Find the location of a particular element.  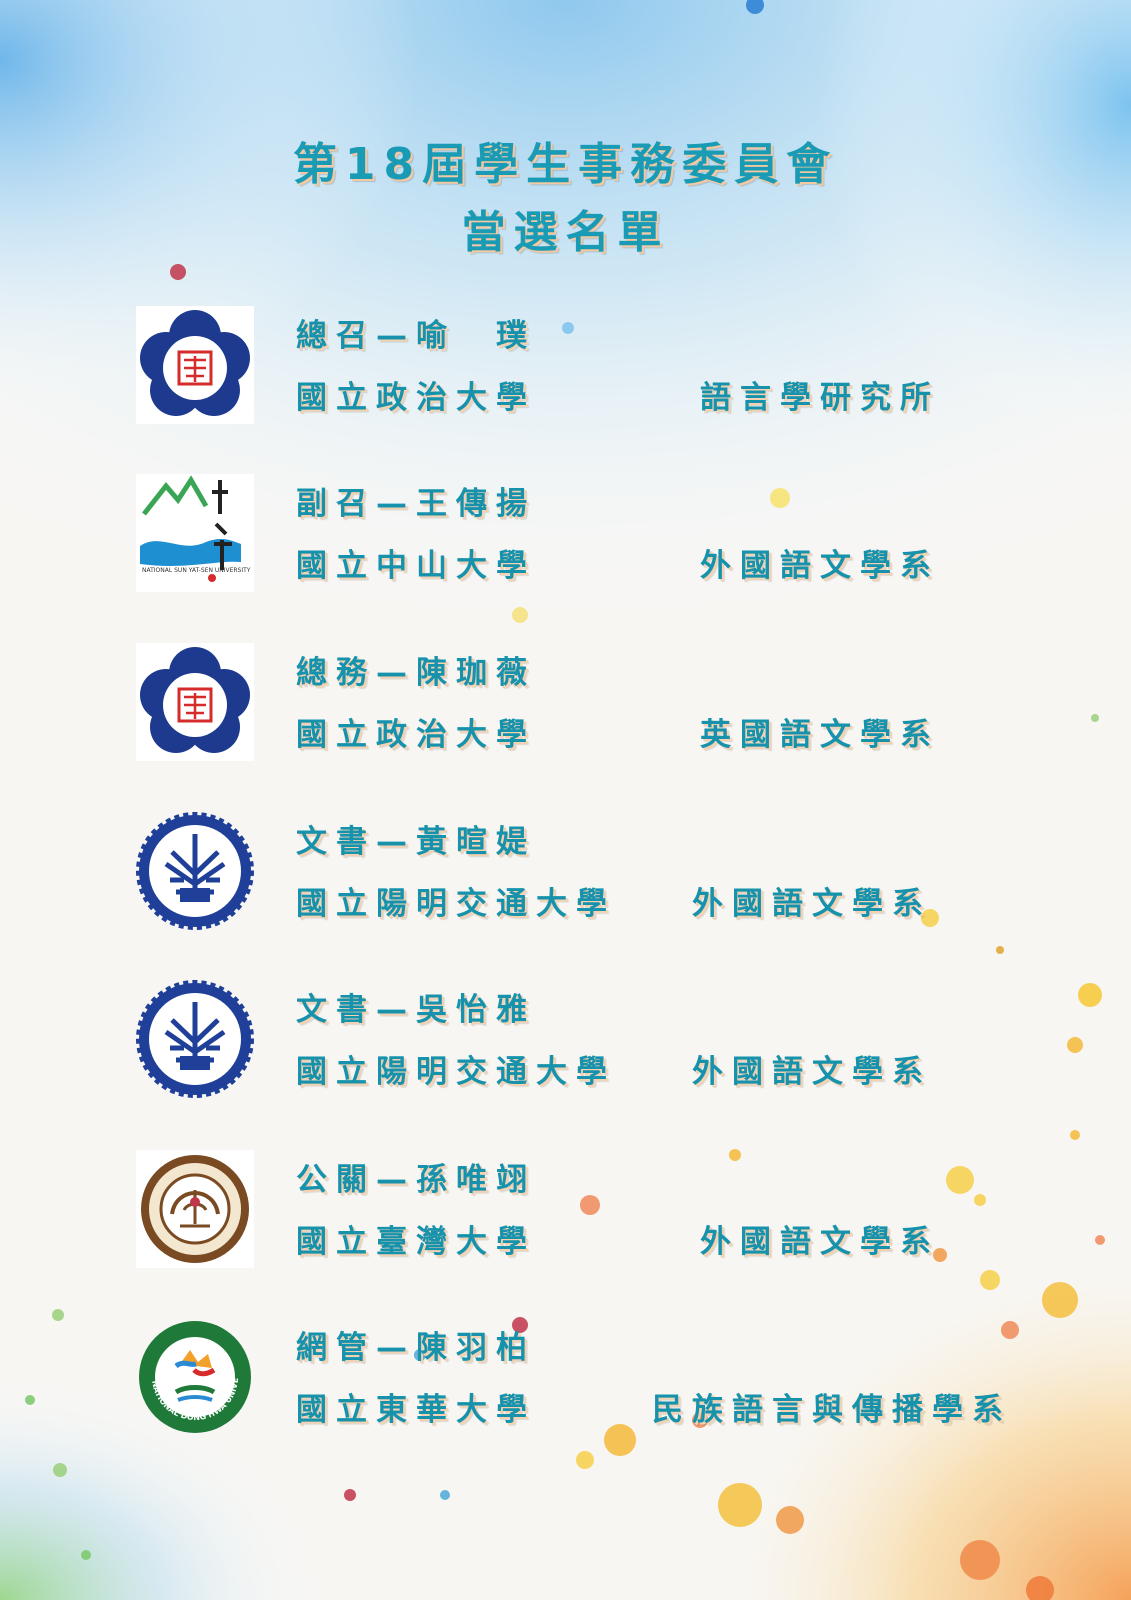

department-name: 英國語文學系 is located at coordinates (820, 735).